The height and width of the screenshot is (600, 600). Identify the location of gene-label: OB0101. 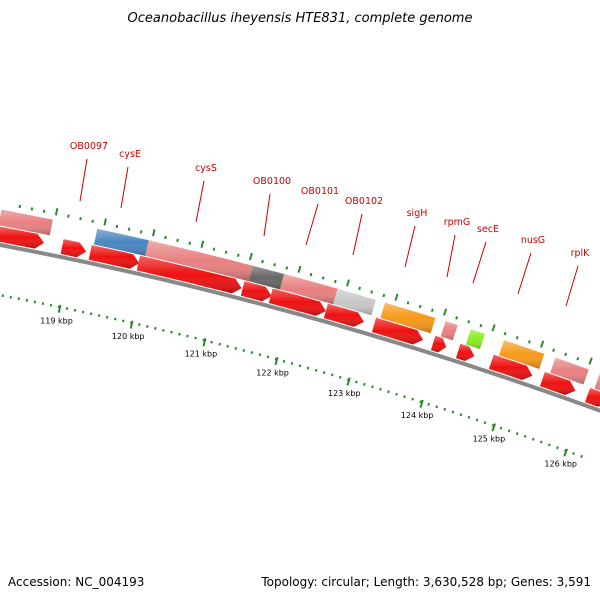
(320, 191).